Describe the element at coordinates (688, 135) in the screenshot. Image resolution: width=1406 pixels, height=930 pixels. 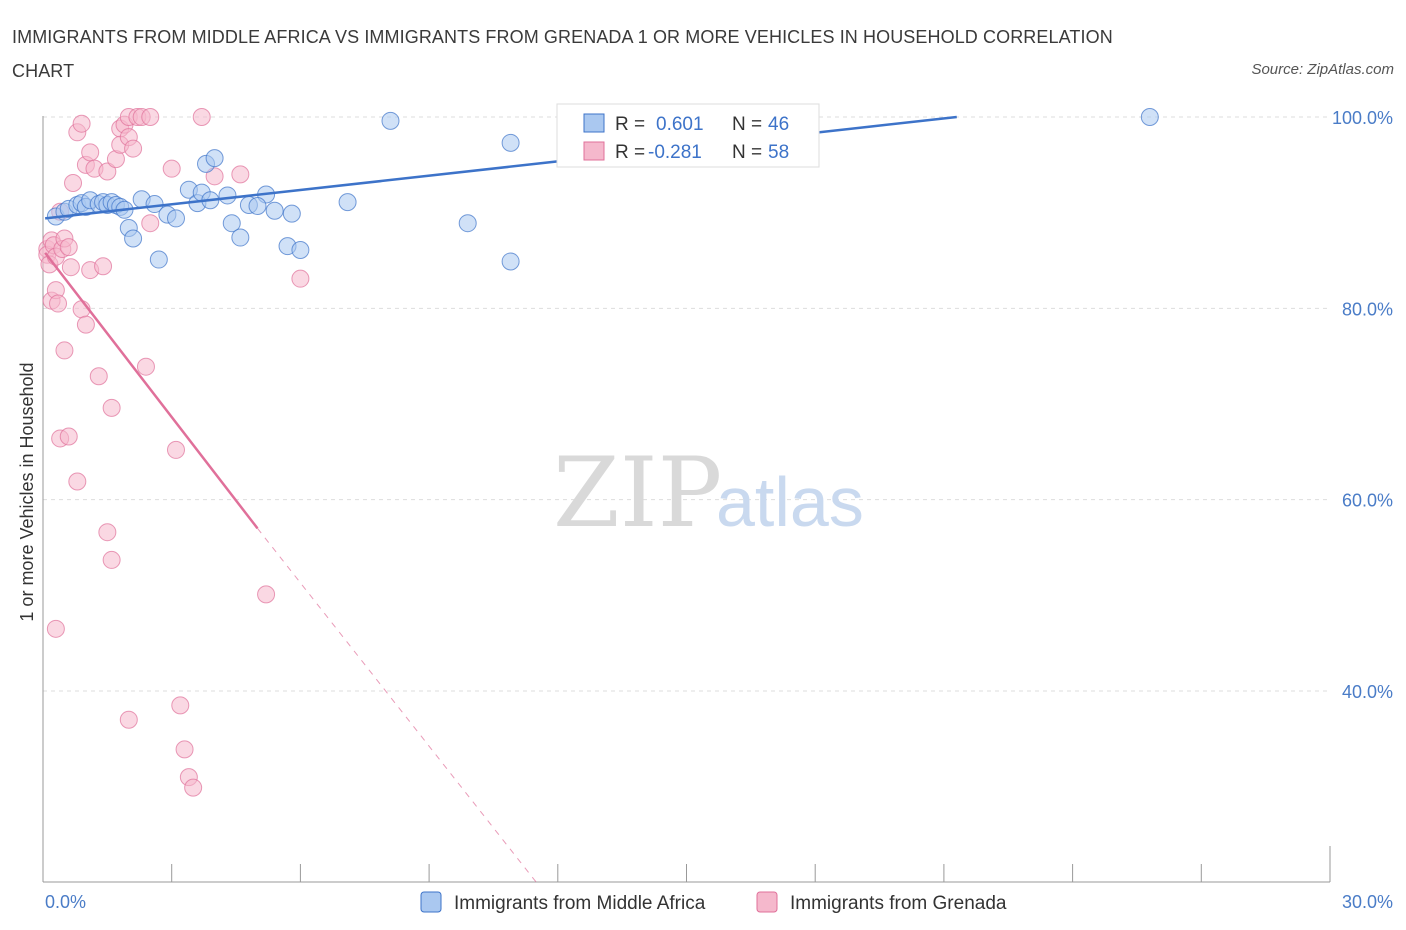
I see `stats-box: R = 0.601 N = 46 R = -0.281 N = 58` at that location.